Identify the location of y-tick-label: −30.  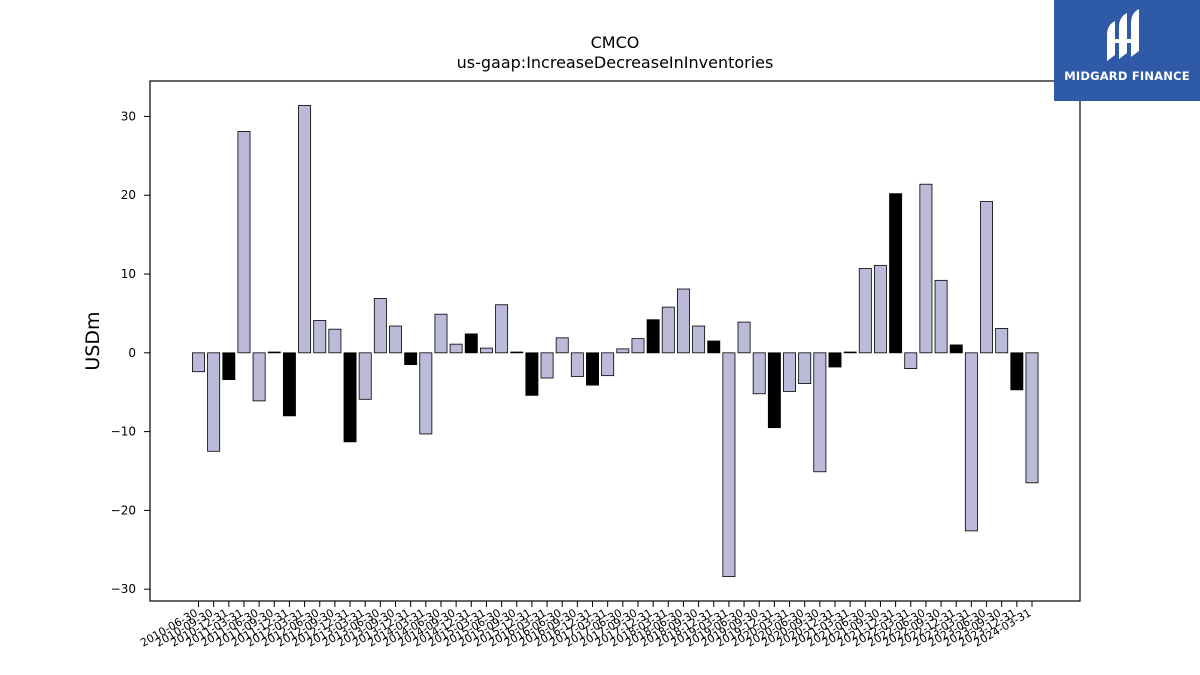
(123, 589).